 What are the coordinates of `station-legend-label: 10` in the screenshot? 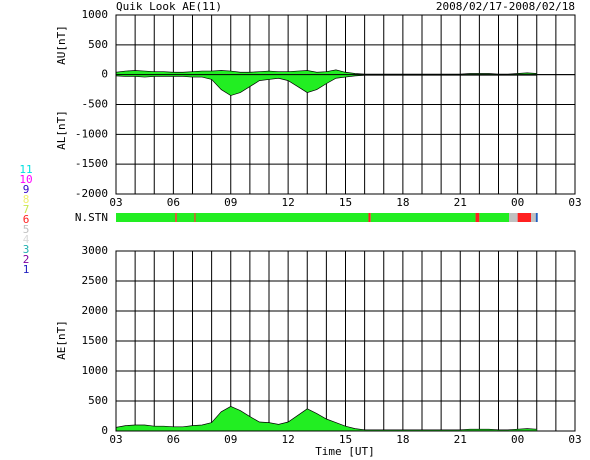 It's located at (25, 179).